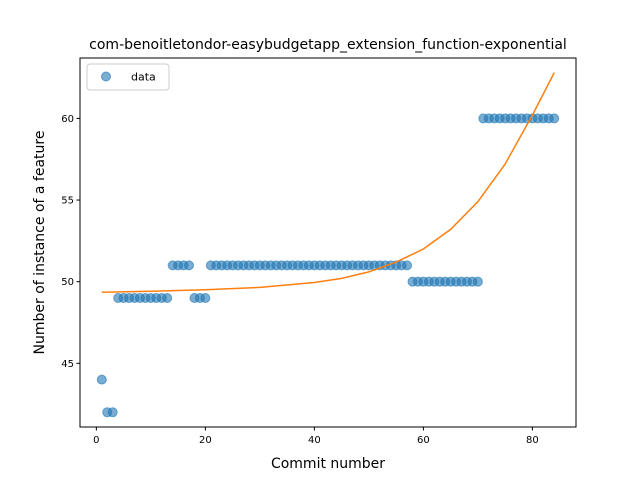 Image resolution: width=640 pixels, height=480 pixels. Describe the element at coordinates (143, 77) in the screenshot. I see `legend-label-data: data` at that location.